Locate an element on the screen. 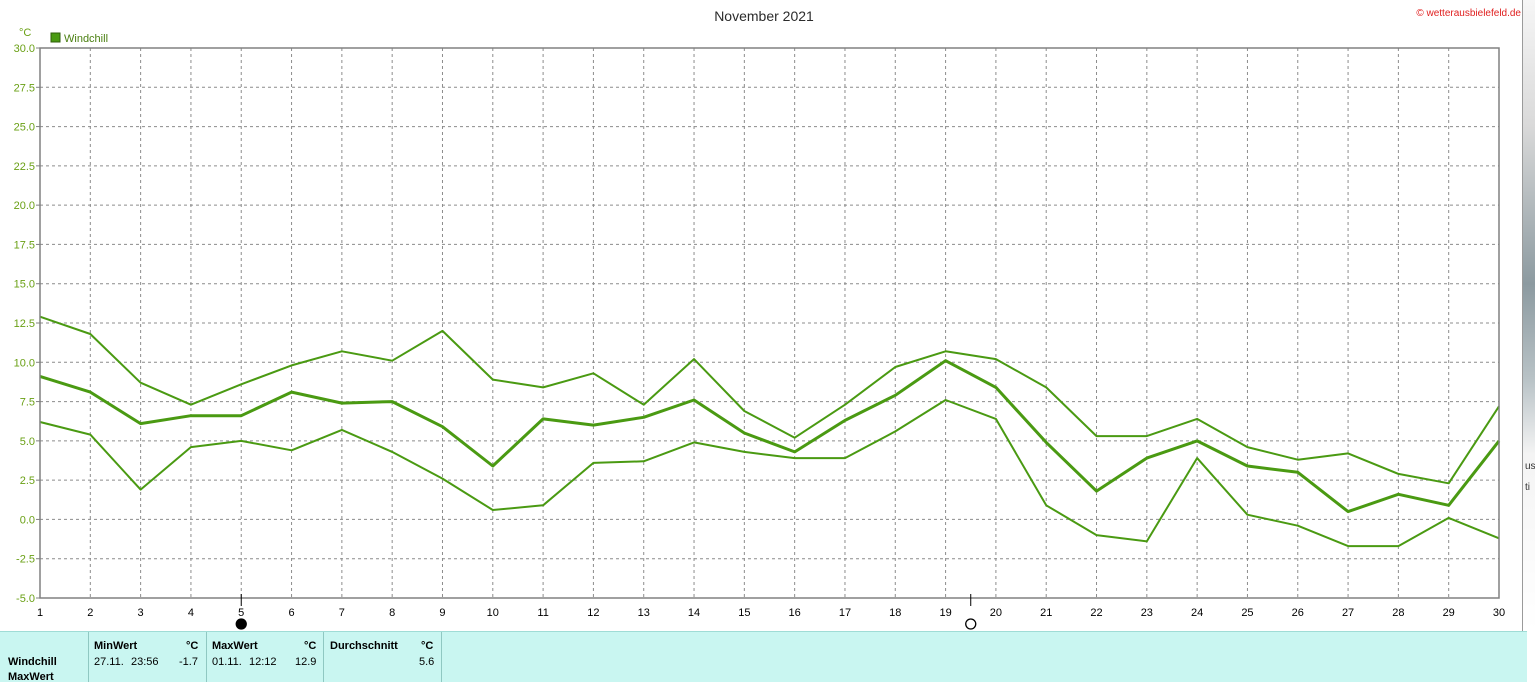  y-tick-label: 12.5 is located at coordinates (24, 324).